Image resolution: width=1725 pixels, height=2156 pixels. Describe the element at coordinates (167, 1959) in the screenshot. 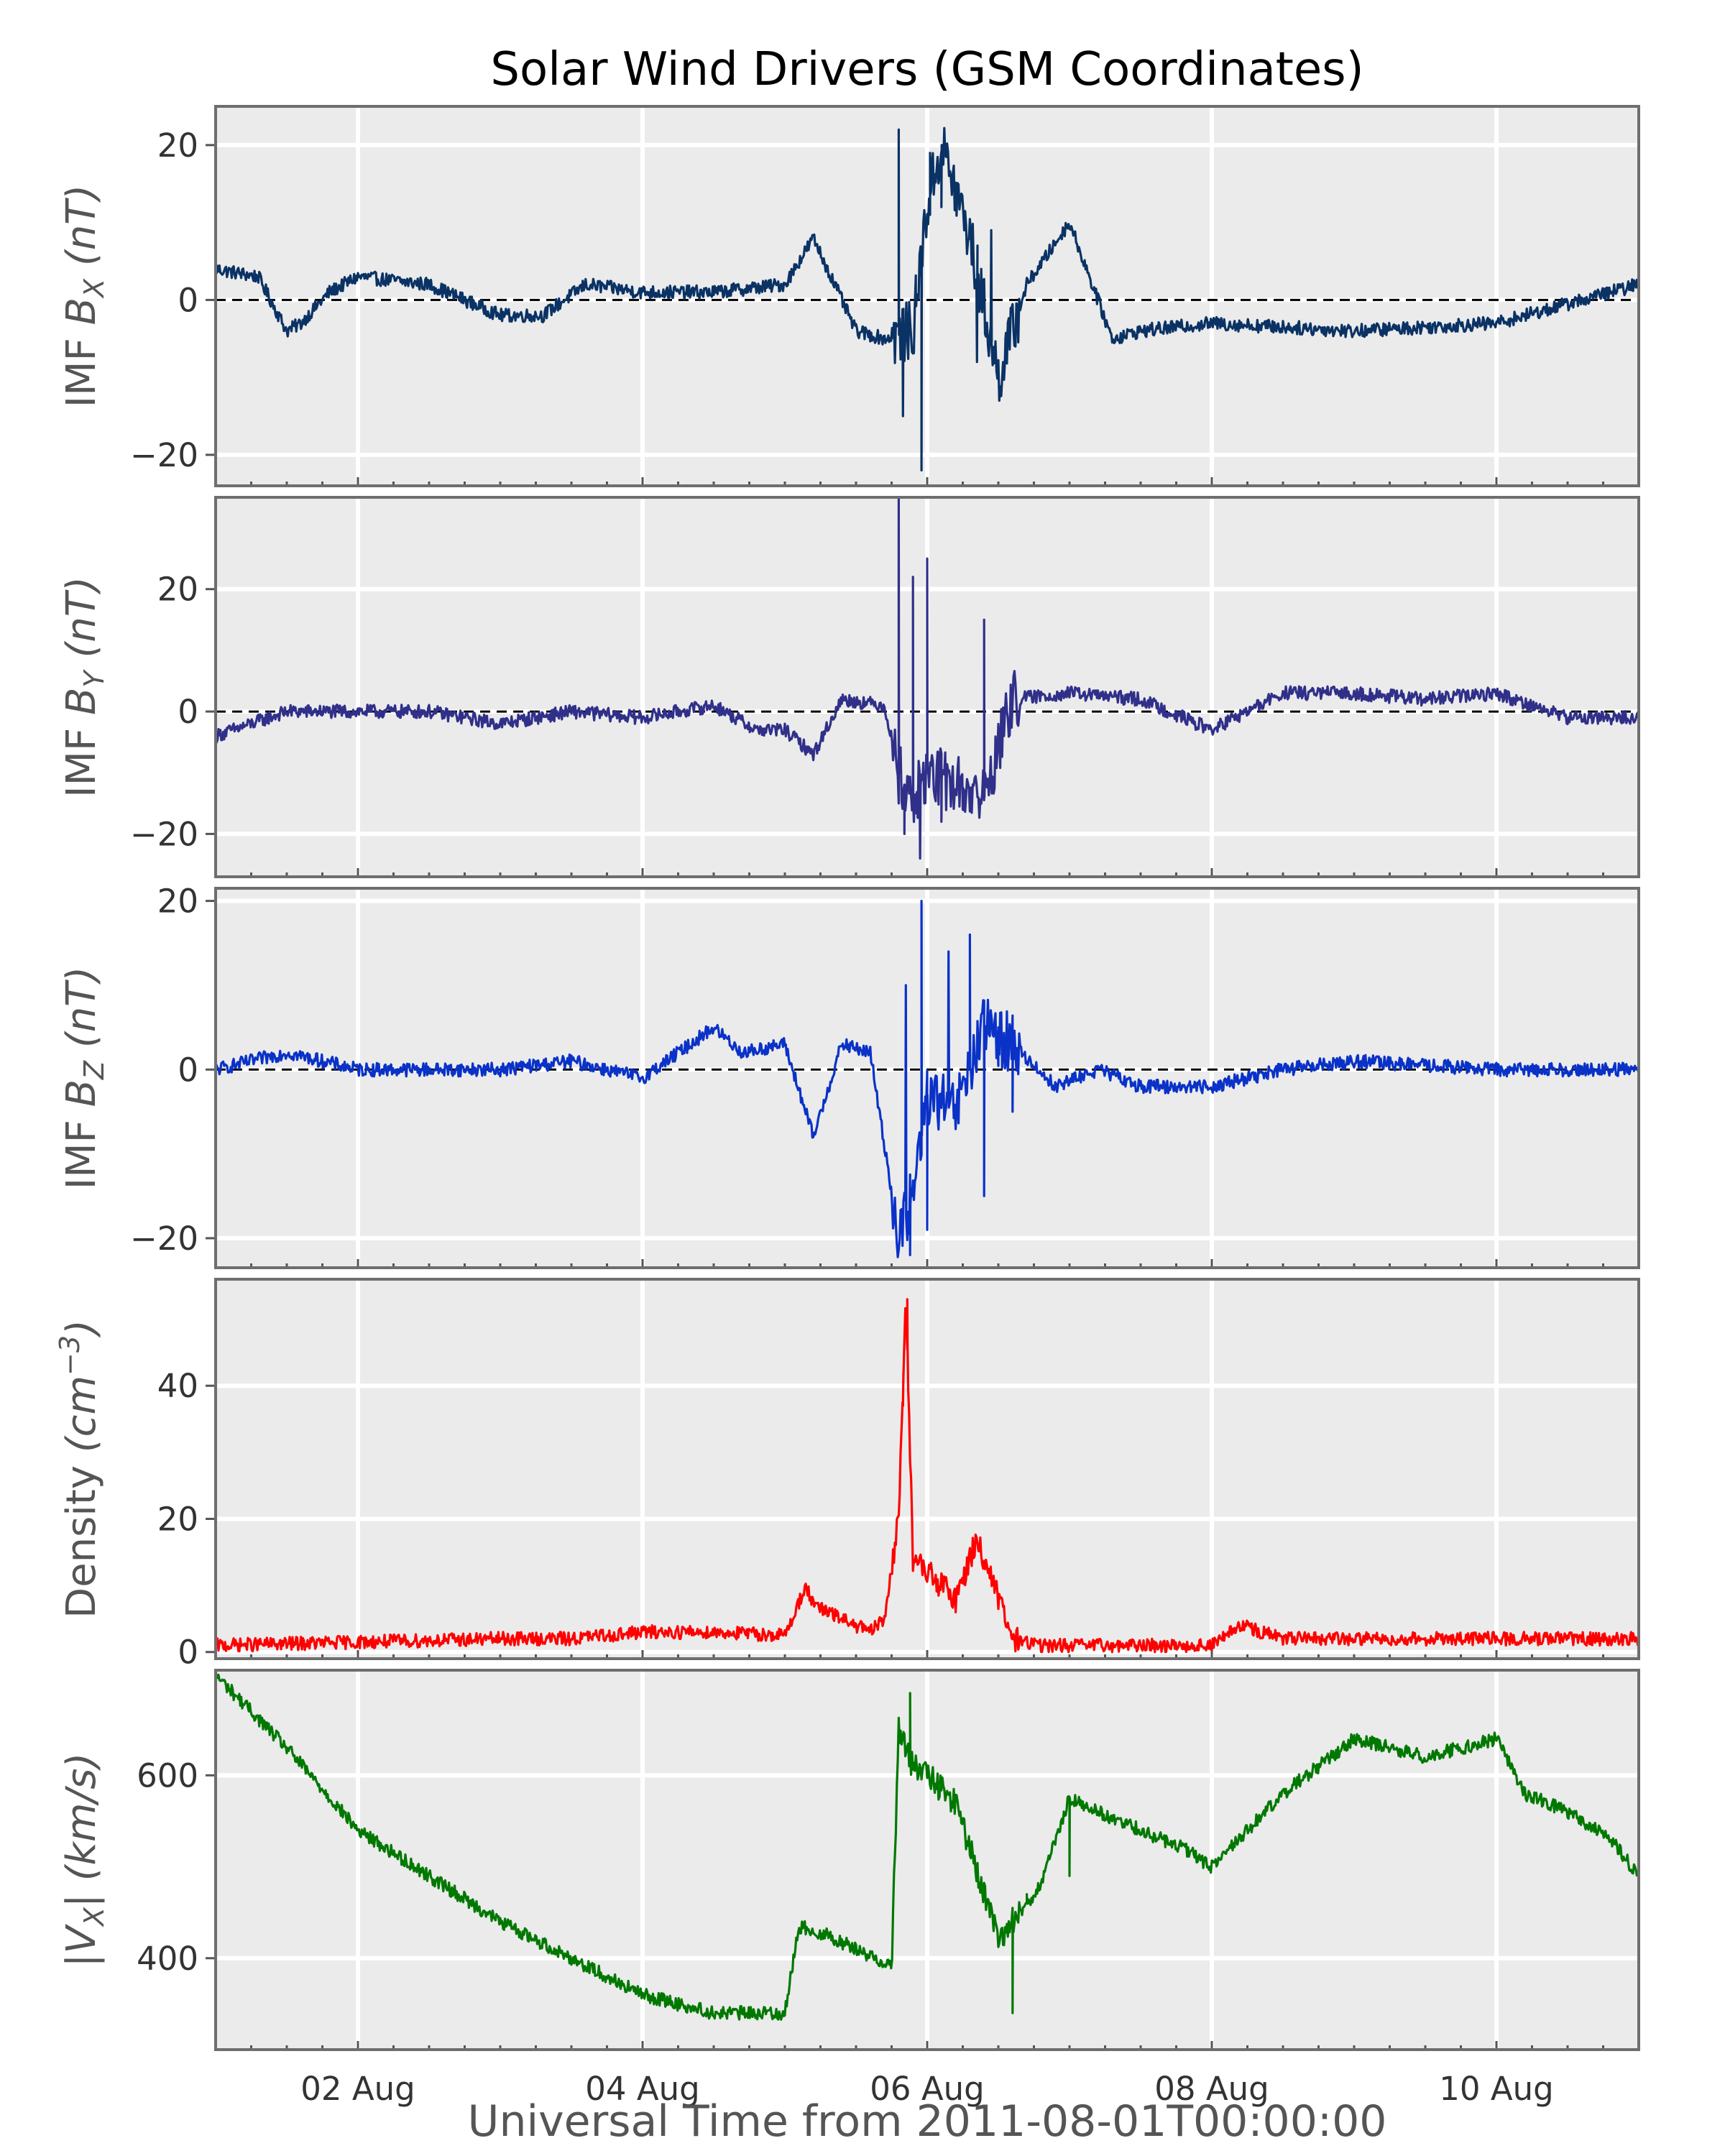

I see `y-tick-label: 400` at that location.